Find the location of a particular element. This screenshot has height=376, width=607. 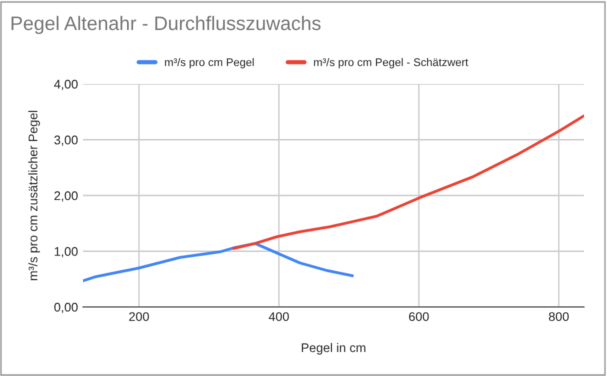

legend-label: m³/s pro cm Pegel - Schätzwert is located at coordinates (391, 63).